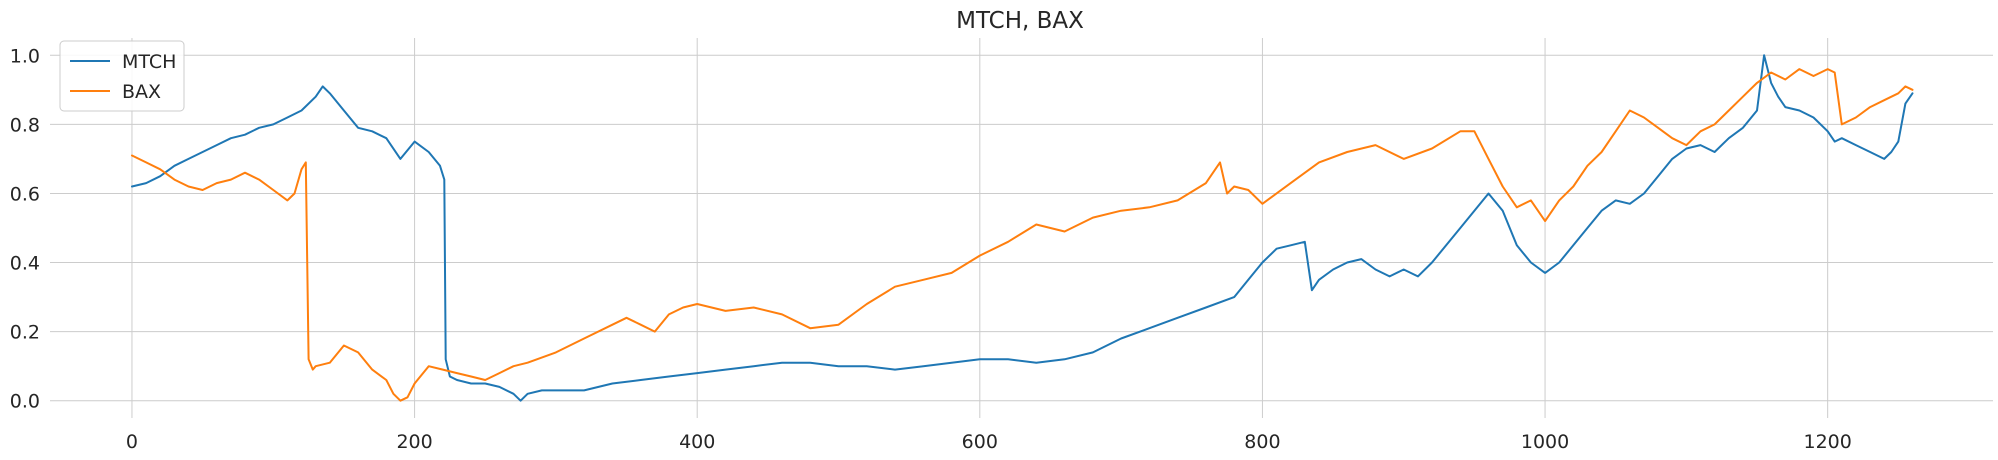 This screenshot has height=460, width=1998. I want to click on y-tick-label: 1.0, so click(25, 56).